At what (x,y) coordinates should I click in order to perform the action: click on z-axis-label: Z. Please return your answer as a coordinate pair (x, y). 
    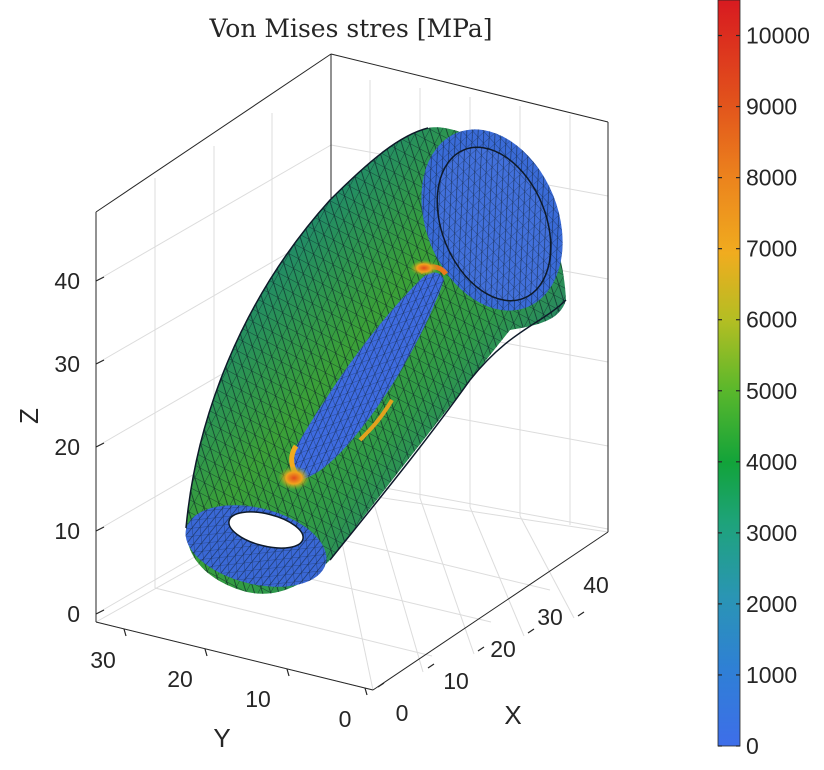
    Looking at the image, I should click on (29, 416).